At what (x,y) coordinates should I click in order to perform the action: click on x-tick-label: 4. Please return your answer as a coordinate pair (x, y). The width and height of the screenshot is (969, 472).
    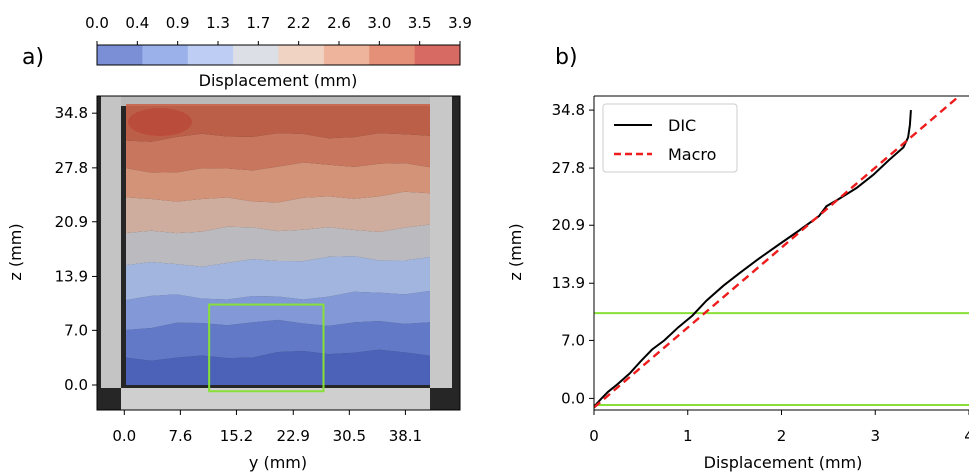
    Looking at the image, I should click on (966, 436).